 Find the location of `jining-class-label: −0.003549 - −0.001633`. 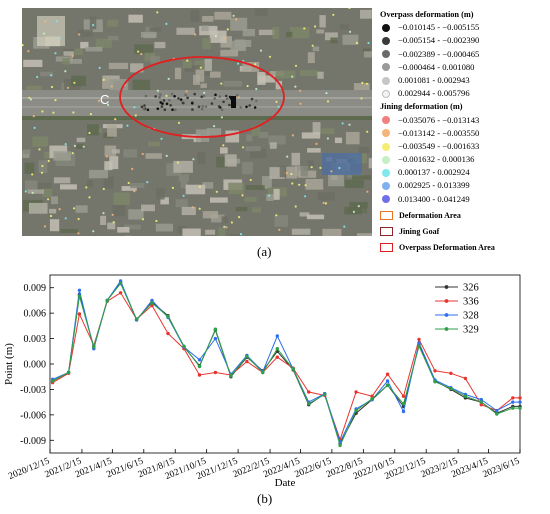

jining-class-label: −0.003549 - −0.001633 is located at coordinates (439, 145).